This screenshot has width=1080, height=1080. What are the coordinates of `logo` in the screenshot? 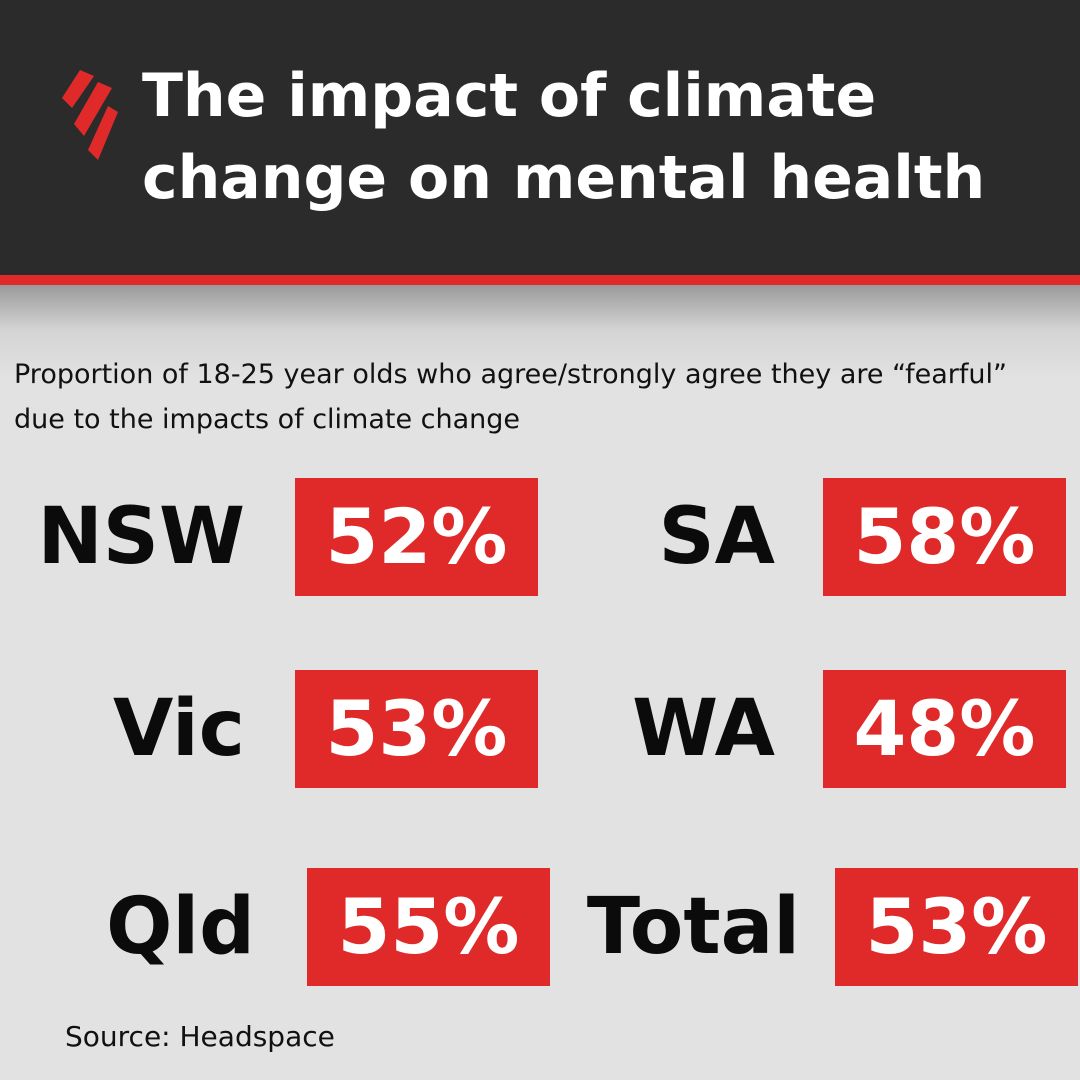 It's located at (90, 115).